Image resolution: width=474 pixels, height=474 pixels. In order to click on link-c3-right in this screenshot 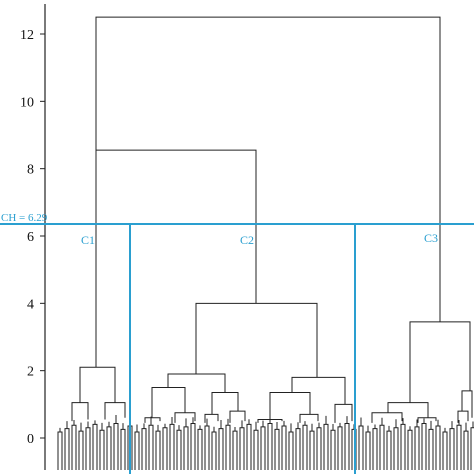, I will do `click(467, 404)`.